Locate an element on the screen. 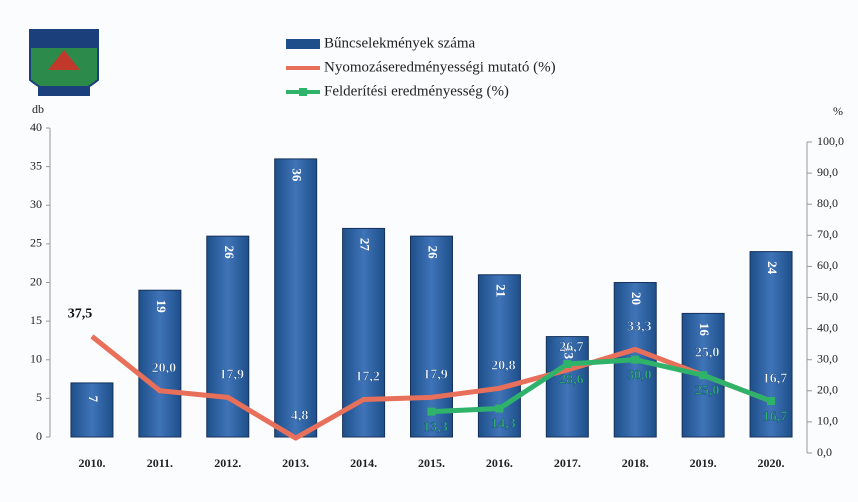 The height and width of the screenshot is (502, 858). x-tick-label: 2020. is located at coordinates (771, 463).